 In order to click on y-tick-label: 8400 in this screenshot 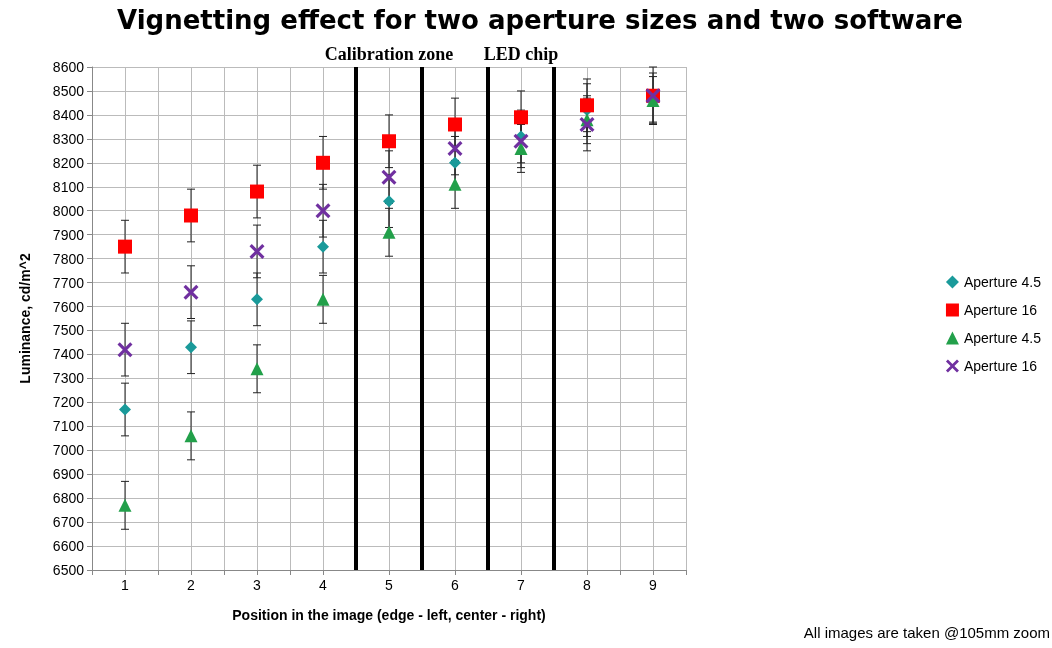, I will do `click(68, 114)`.